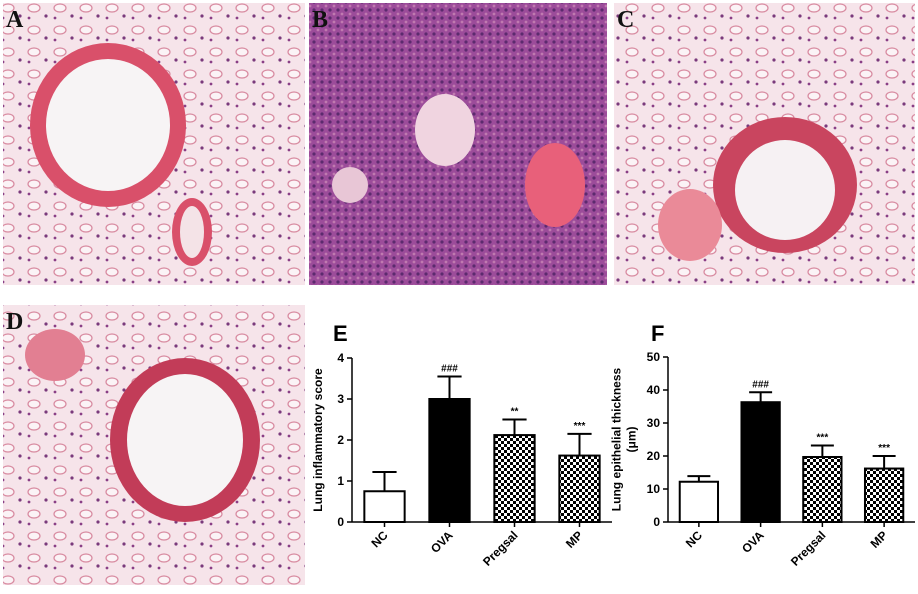  What do you see at coordinates (340, 399) in the screenshot?
I see `y-tick-label: 3` at bounding box center [340, 399].